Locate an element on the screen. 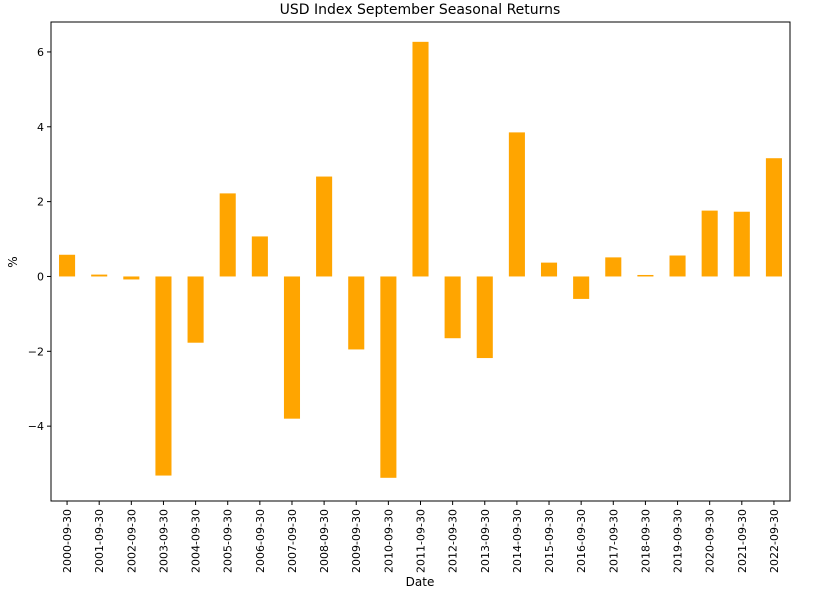  x-axis-label: Date is located at coordinates (420, 582).